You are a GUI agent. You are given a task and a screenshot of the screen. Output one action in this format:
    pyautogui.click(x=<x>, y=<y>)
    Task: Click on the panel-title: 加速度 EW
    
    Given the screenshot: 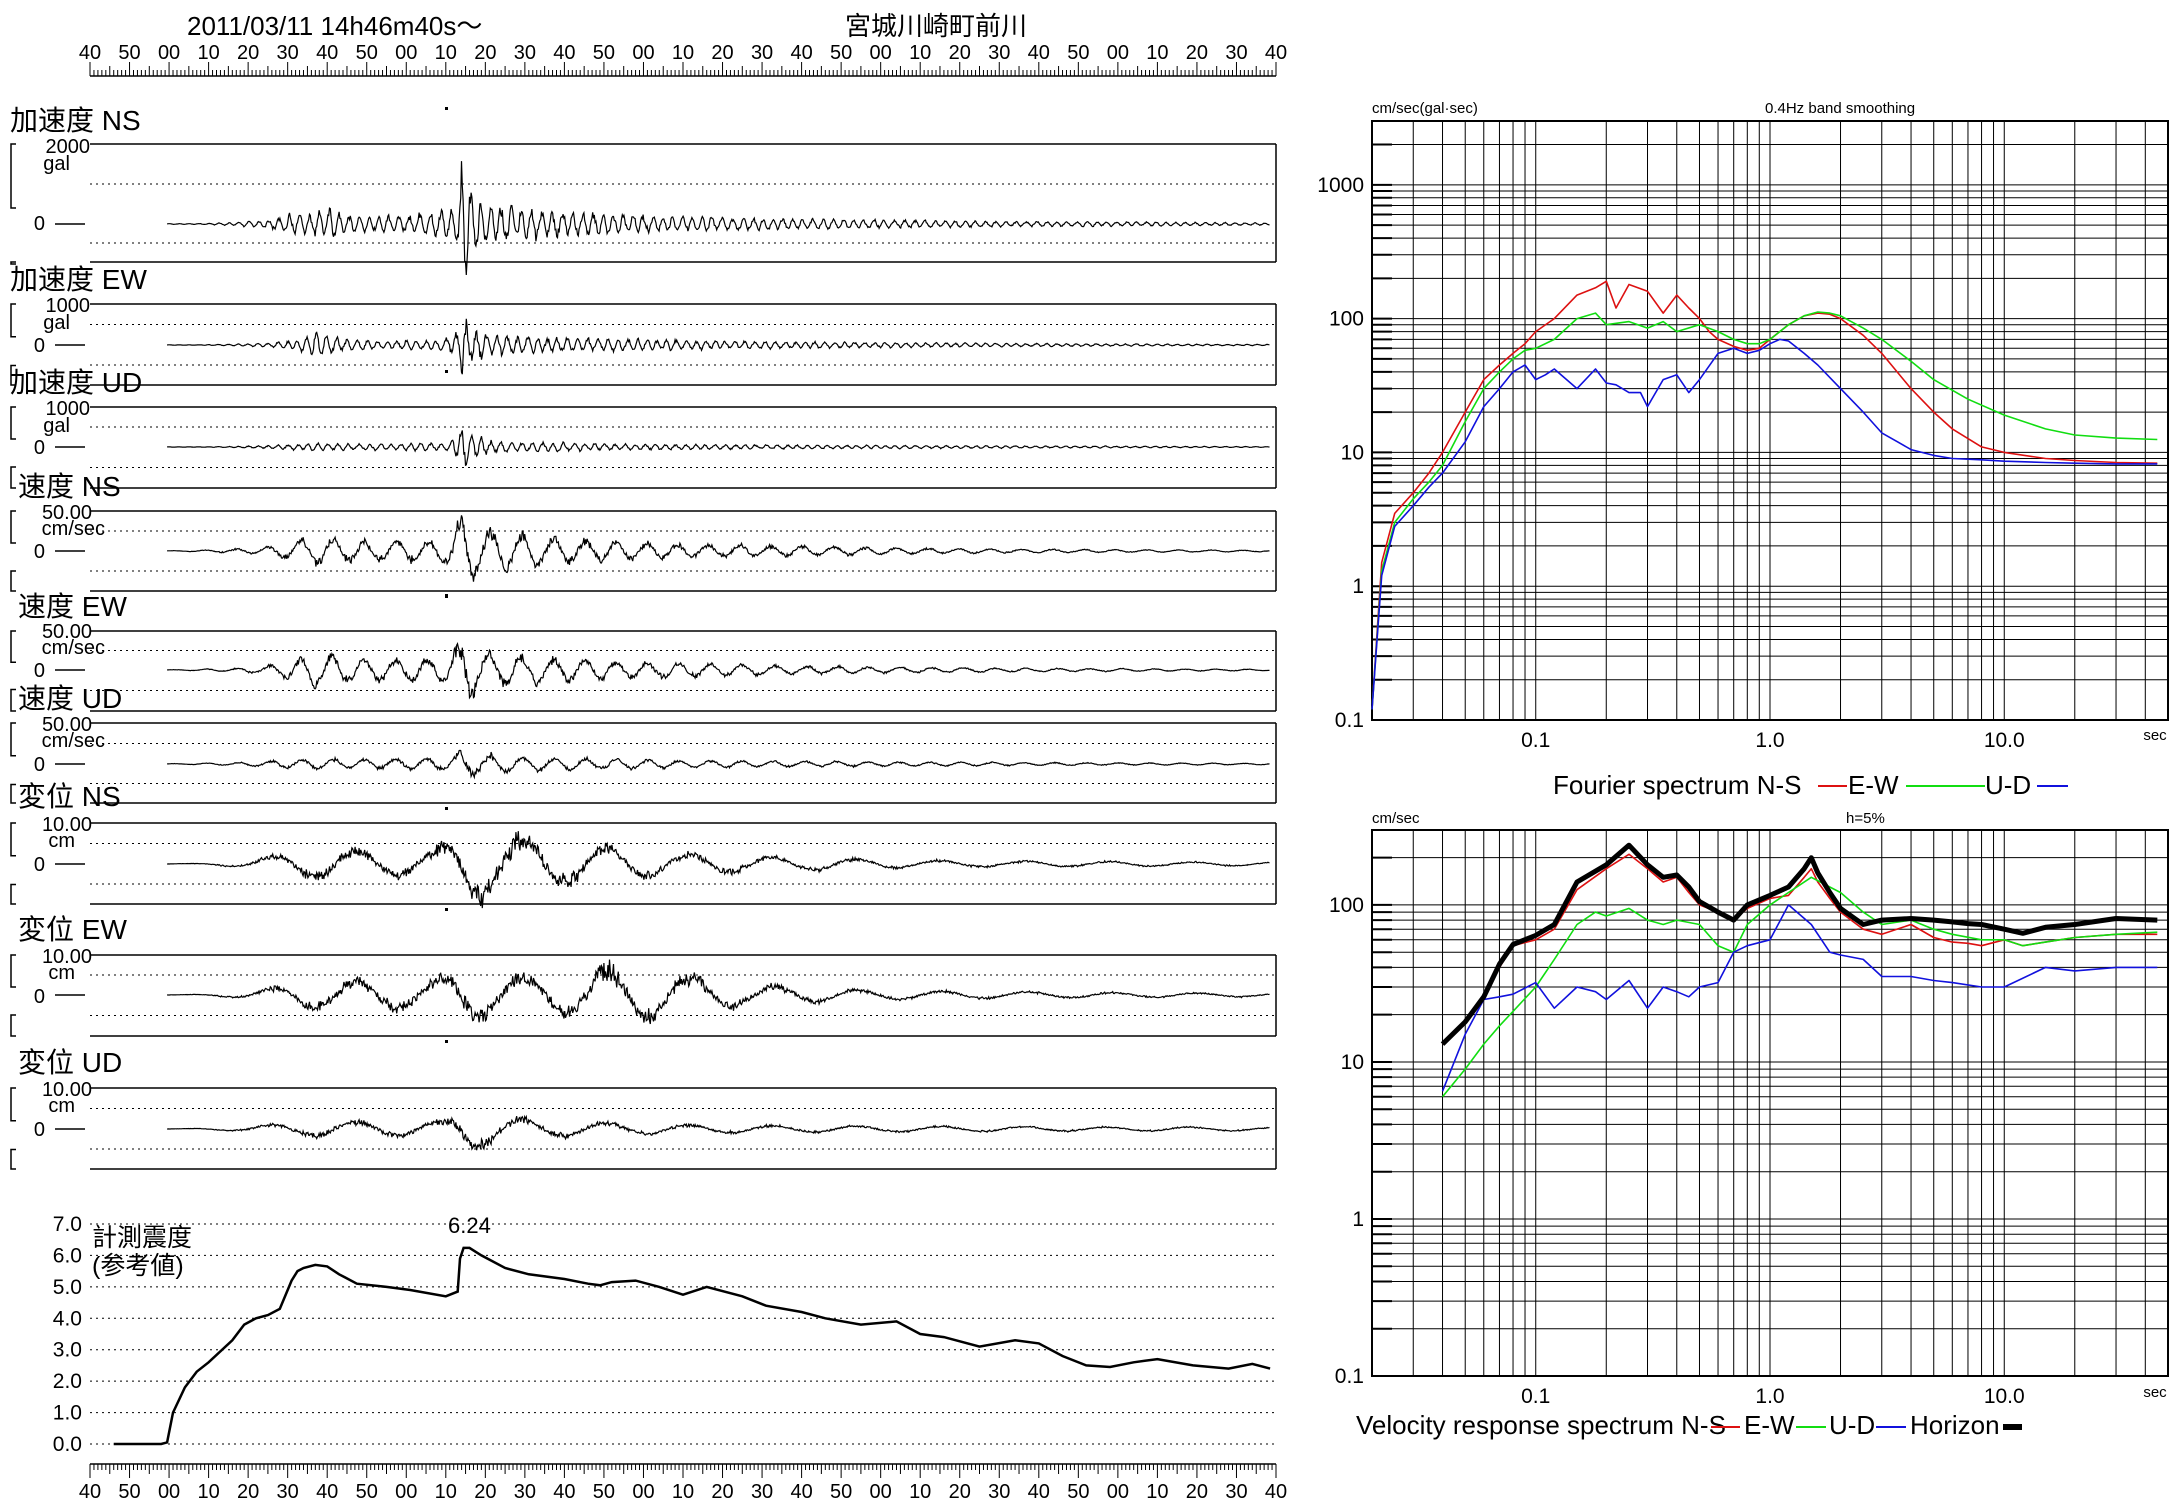 What is the action you would take?
    pyautogui.click(x=78, y=279)
    